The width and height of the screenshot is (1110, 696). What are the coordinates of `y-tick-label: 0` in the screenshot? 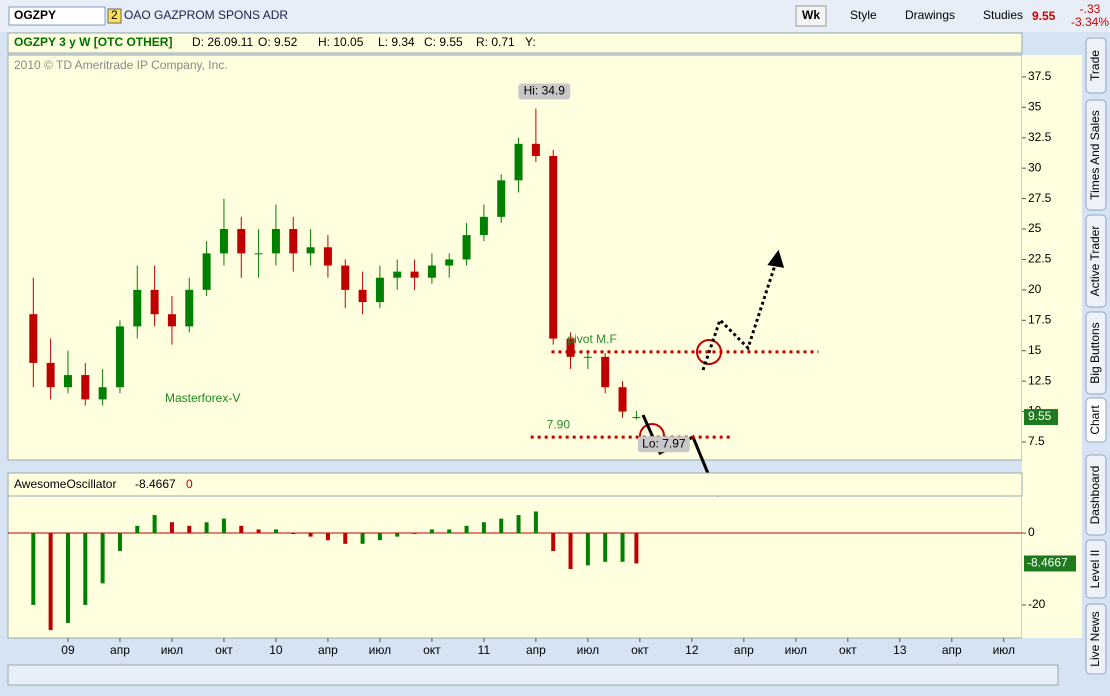 It's located at (1031, 532).